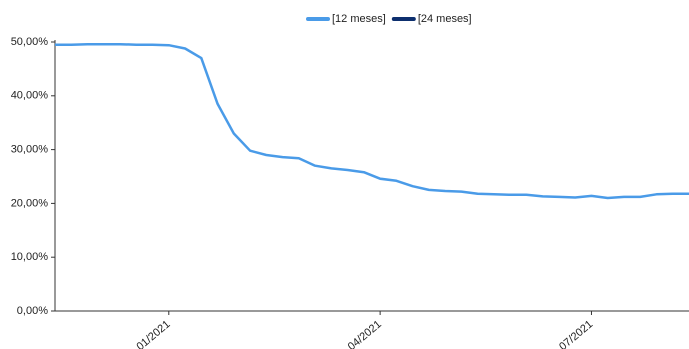  What do you see at coordinates (445, 19) in the screenshot?
I see `legend-label: [24 meses]` at bounding box center [445, 19].